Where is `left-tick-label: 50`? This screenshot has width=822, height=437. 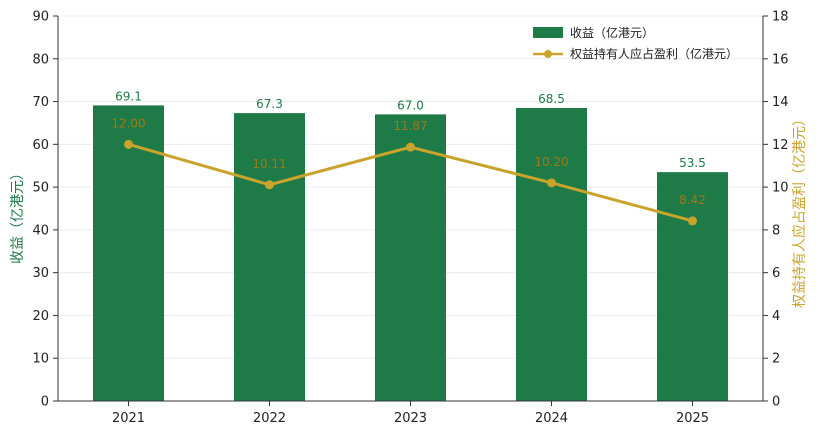 left-tick-label: 50 is located at coordinates (40, 188).